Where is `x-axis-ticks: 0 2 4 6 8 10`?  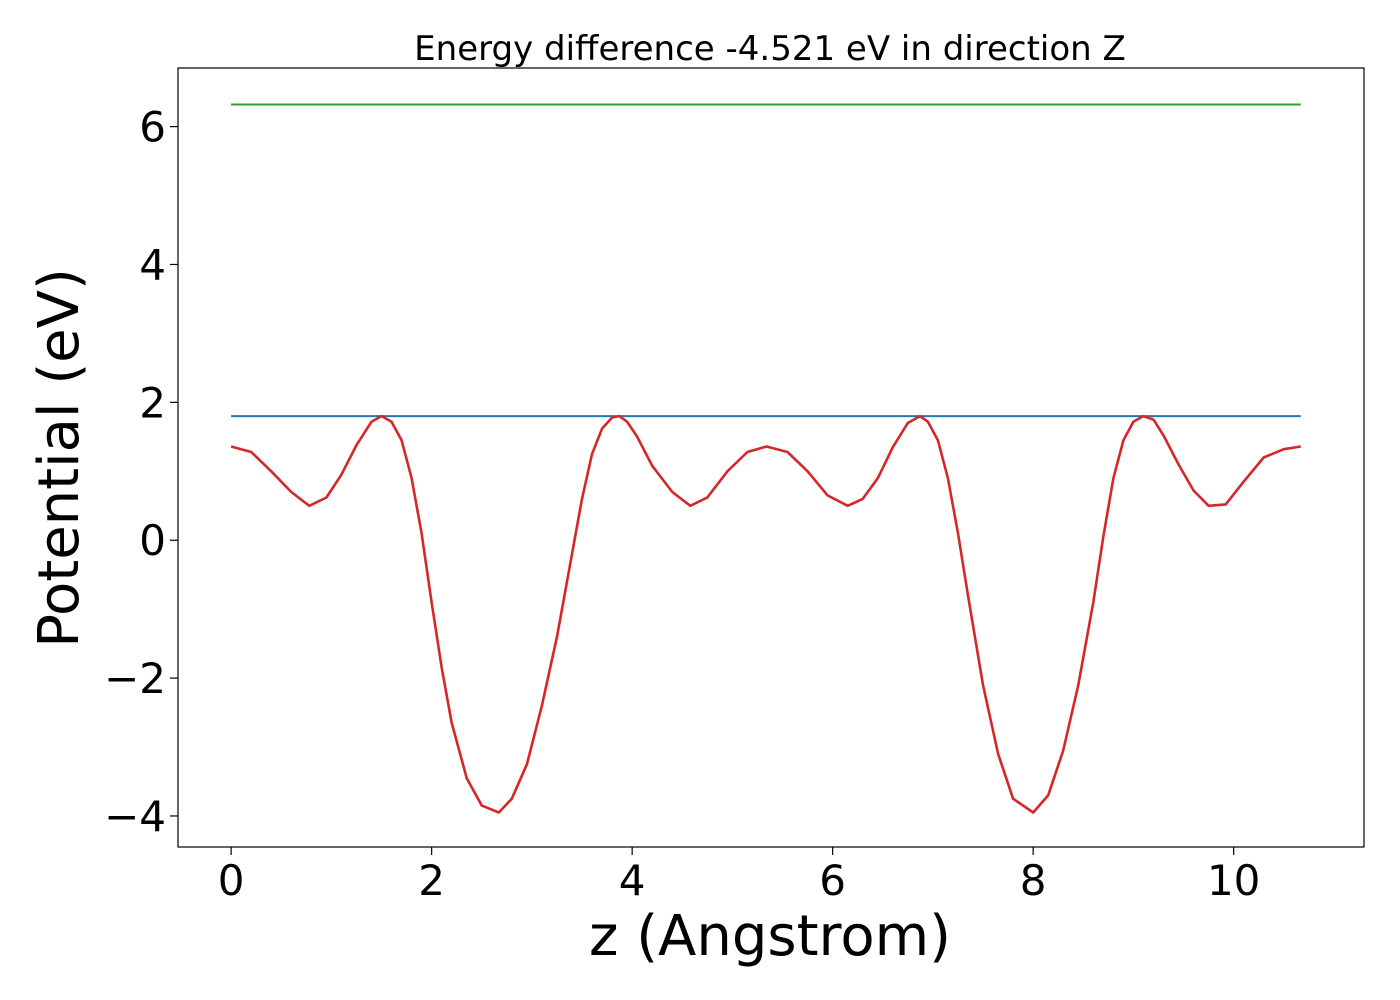
x-axis-ticks: 0 2 4 6 8 10 is located at coordinates (739, 876).